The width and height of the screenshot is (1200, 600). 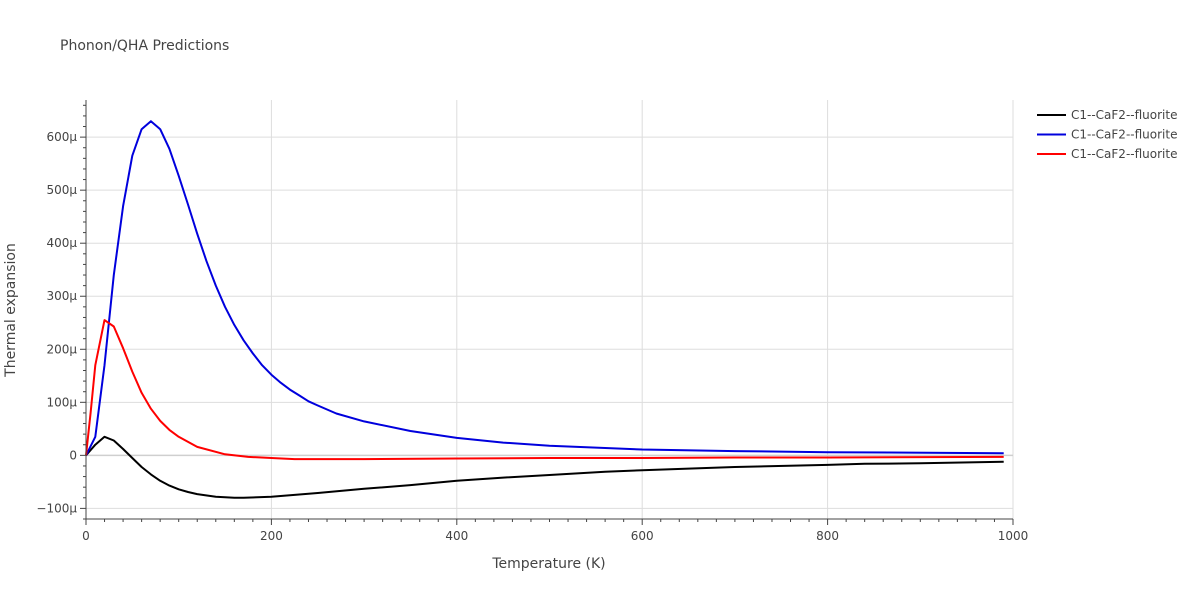 I want to click on x-tick-label: 0, so click(x=86, y=536).